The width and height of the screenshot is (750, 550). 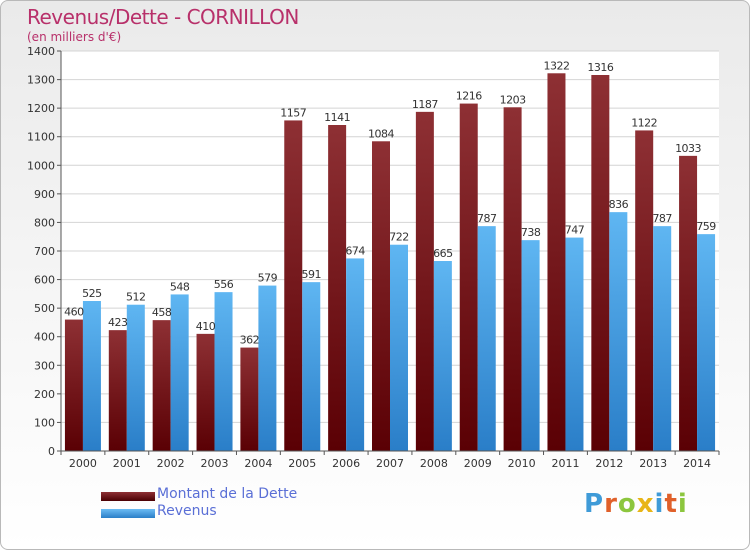 What do you see at coordinates (565, 463) in the screenshot?
I see `x-tick-label: 2011` at bounding box center [565, 463].